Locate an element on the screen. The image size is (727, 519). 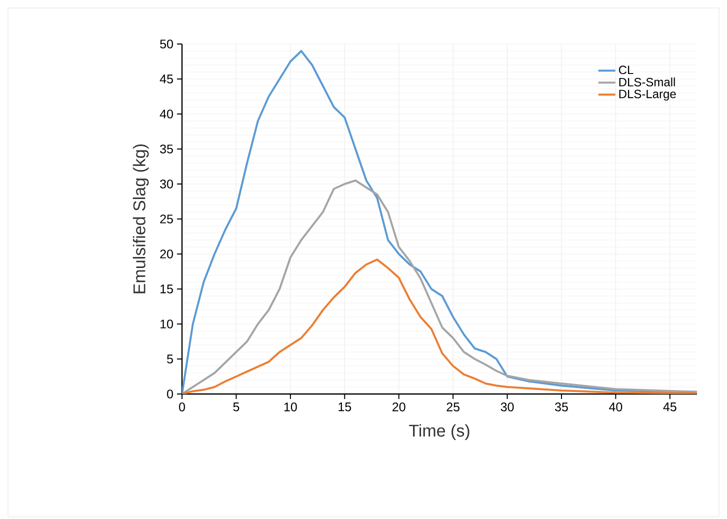
legend-label: DLS-Large is located at coordinates (647, 95).